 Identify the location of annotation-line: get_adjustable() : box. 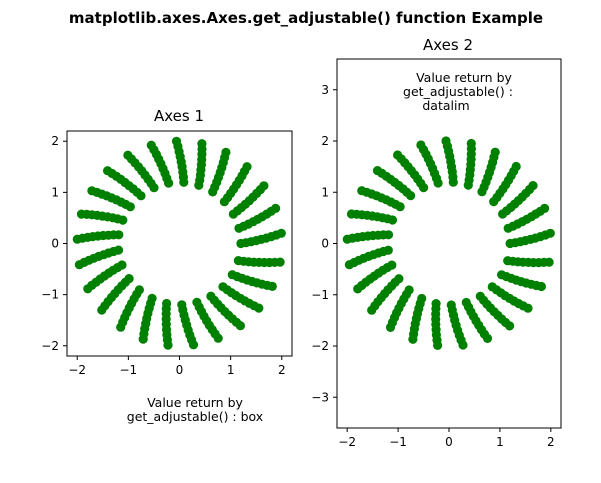
(195, 416).